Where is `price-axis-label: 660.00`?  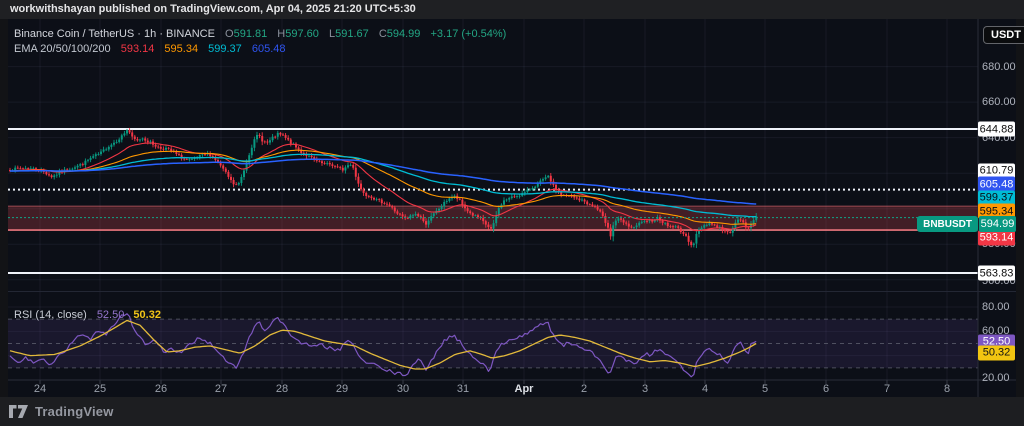 price-axis-label: 660.00 is located at coordinates (999, 102).